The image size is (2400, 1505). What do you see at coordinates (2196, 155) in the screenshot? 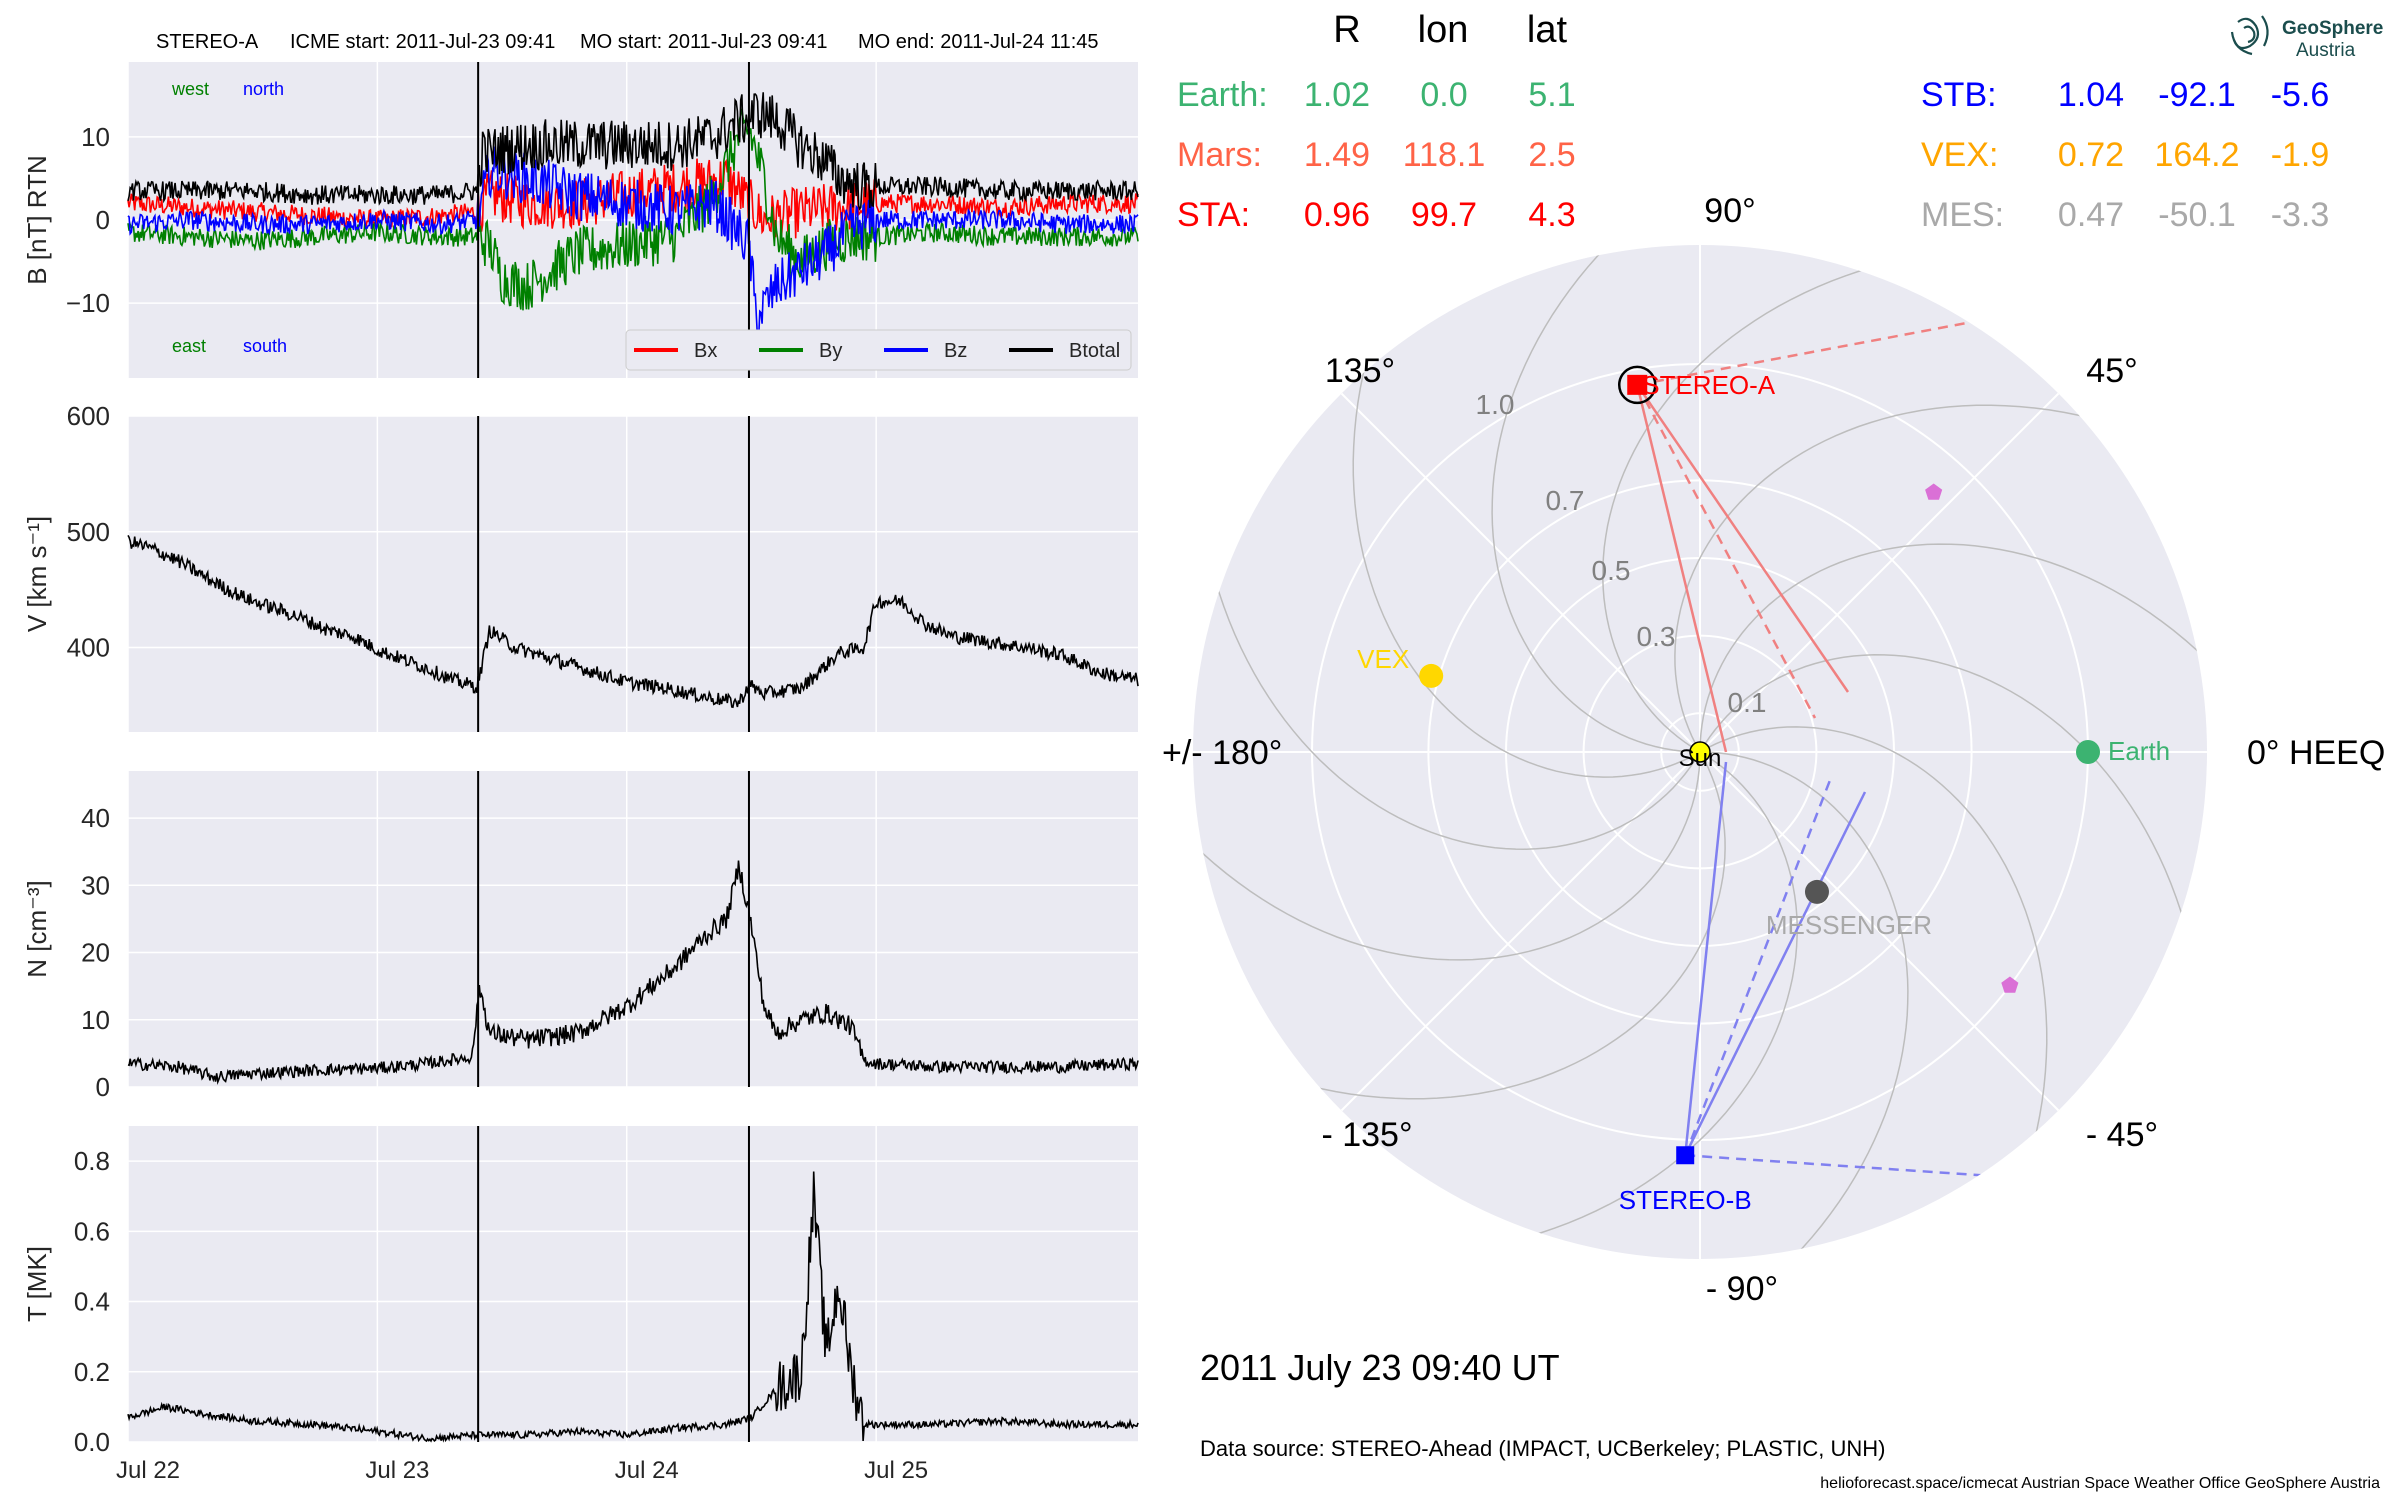
I see `table-right-lon: 164.2` at bounding box center [2196, 155].